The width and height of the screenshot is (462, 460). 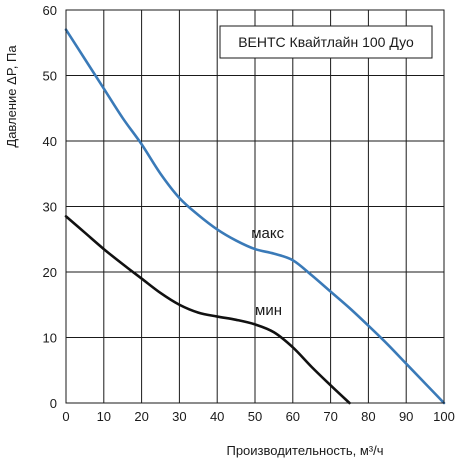 What do you see at coordinates (50, 76) in the screenshot?
I see `y-tick-label: 50` at bounding box center [50, 76].